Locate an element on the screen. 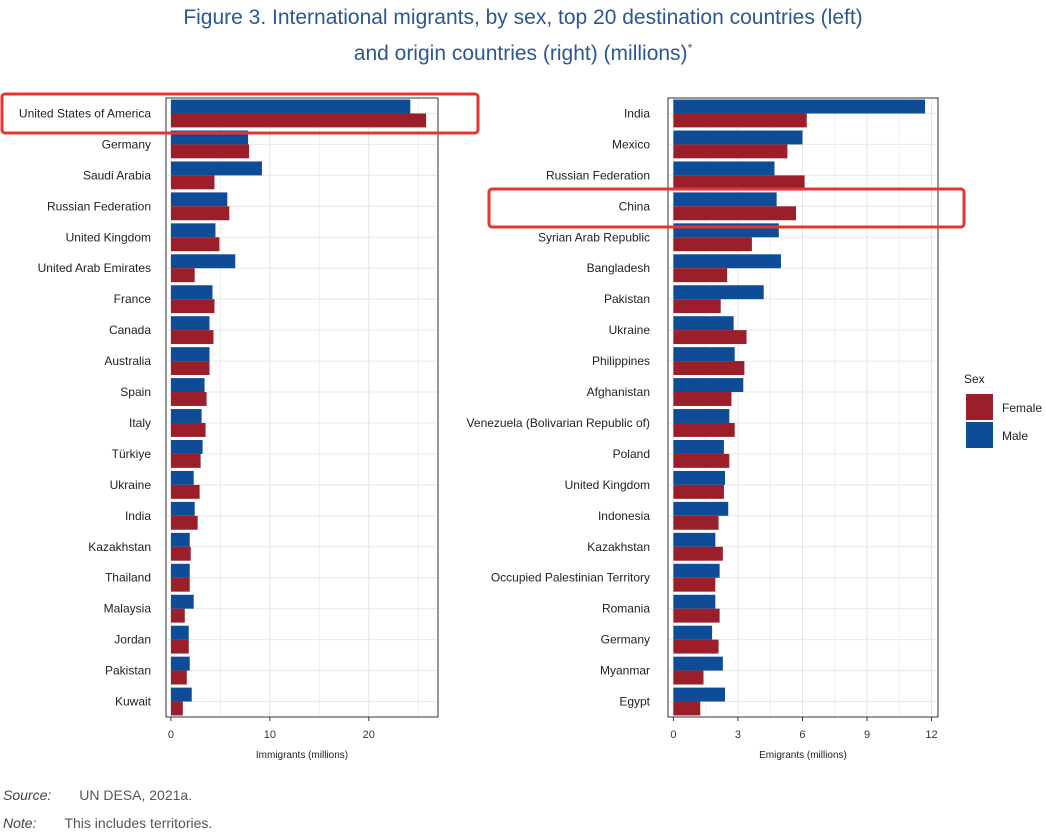  bar-male-mexico is located at coordinates (738, 137).